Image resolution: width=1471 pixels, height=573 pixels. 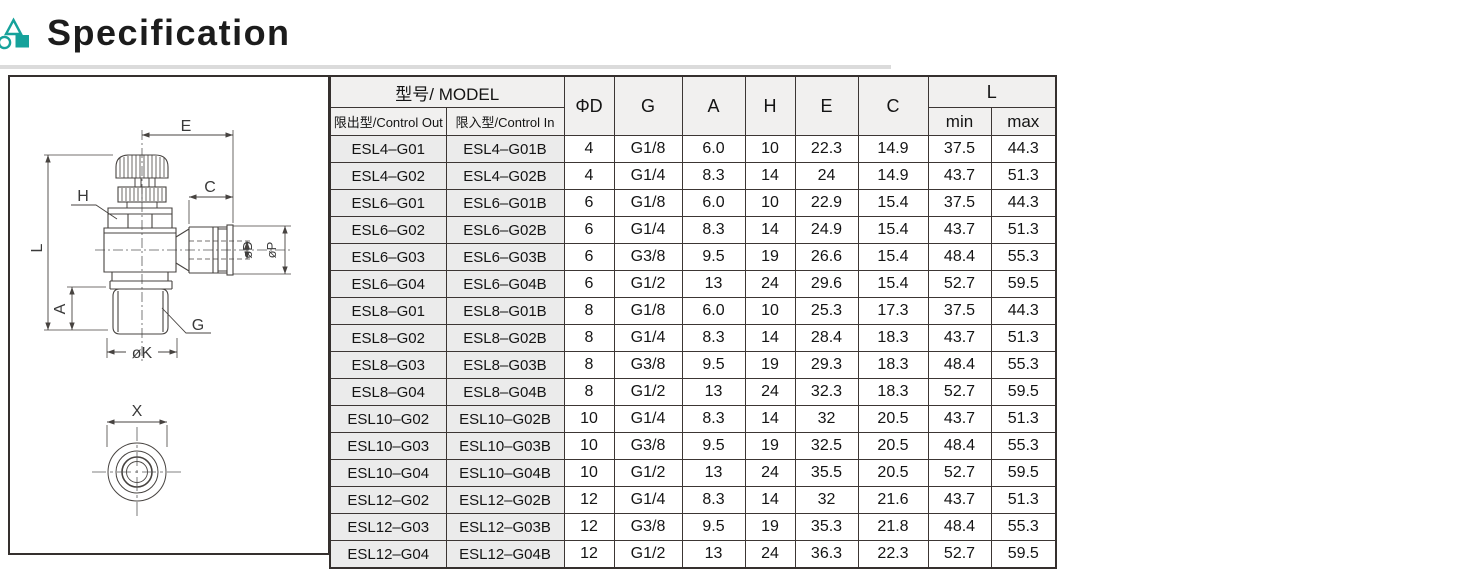 What do you see at coordinates (388, 419) in the screenshot?
I see `model-cell: ESL10–G02` at bounding box center [388, 419].